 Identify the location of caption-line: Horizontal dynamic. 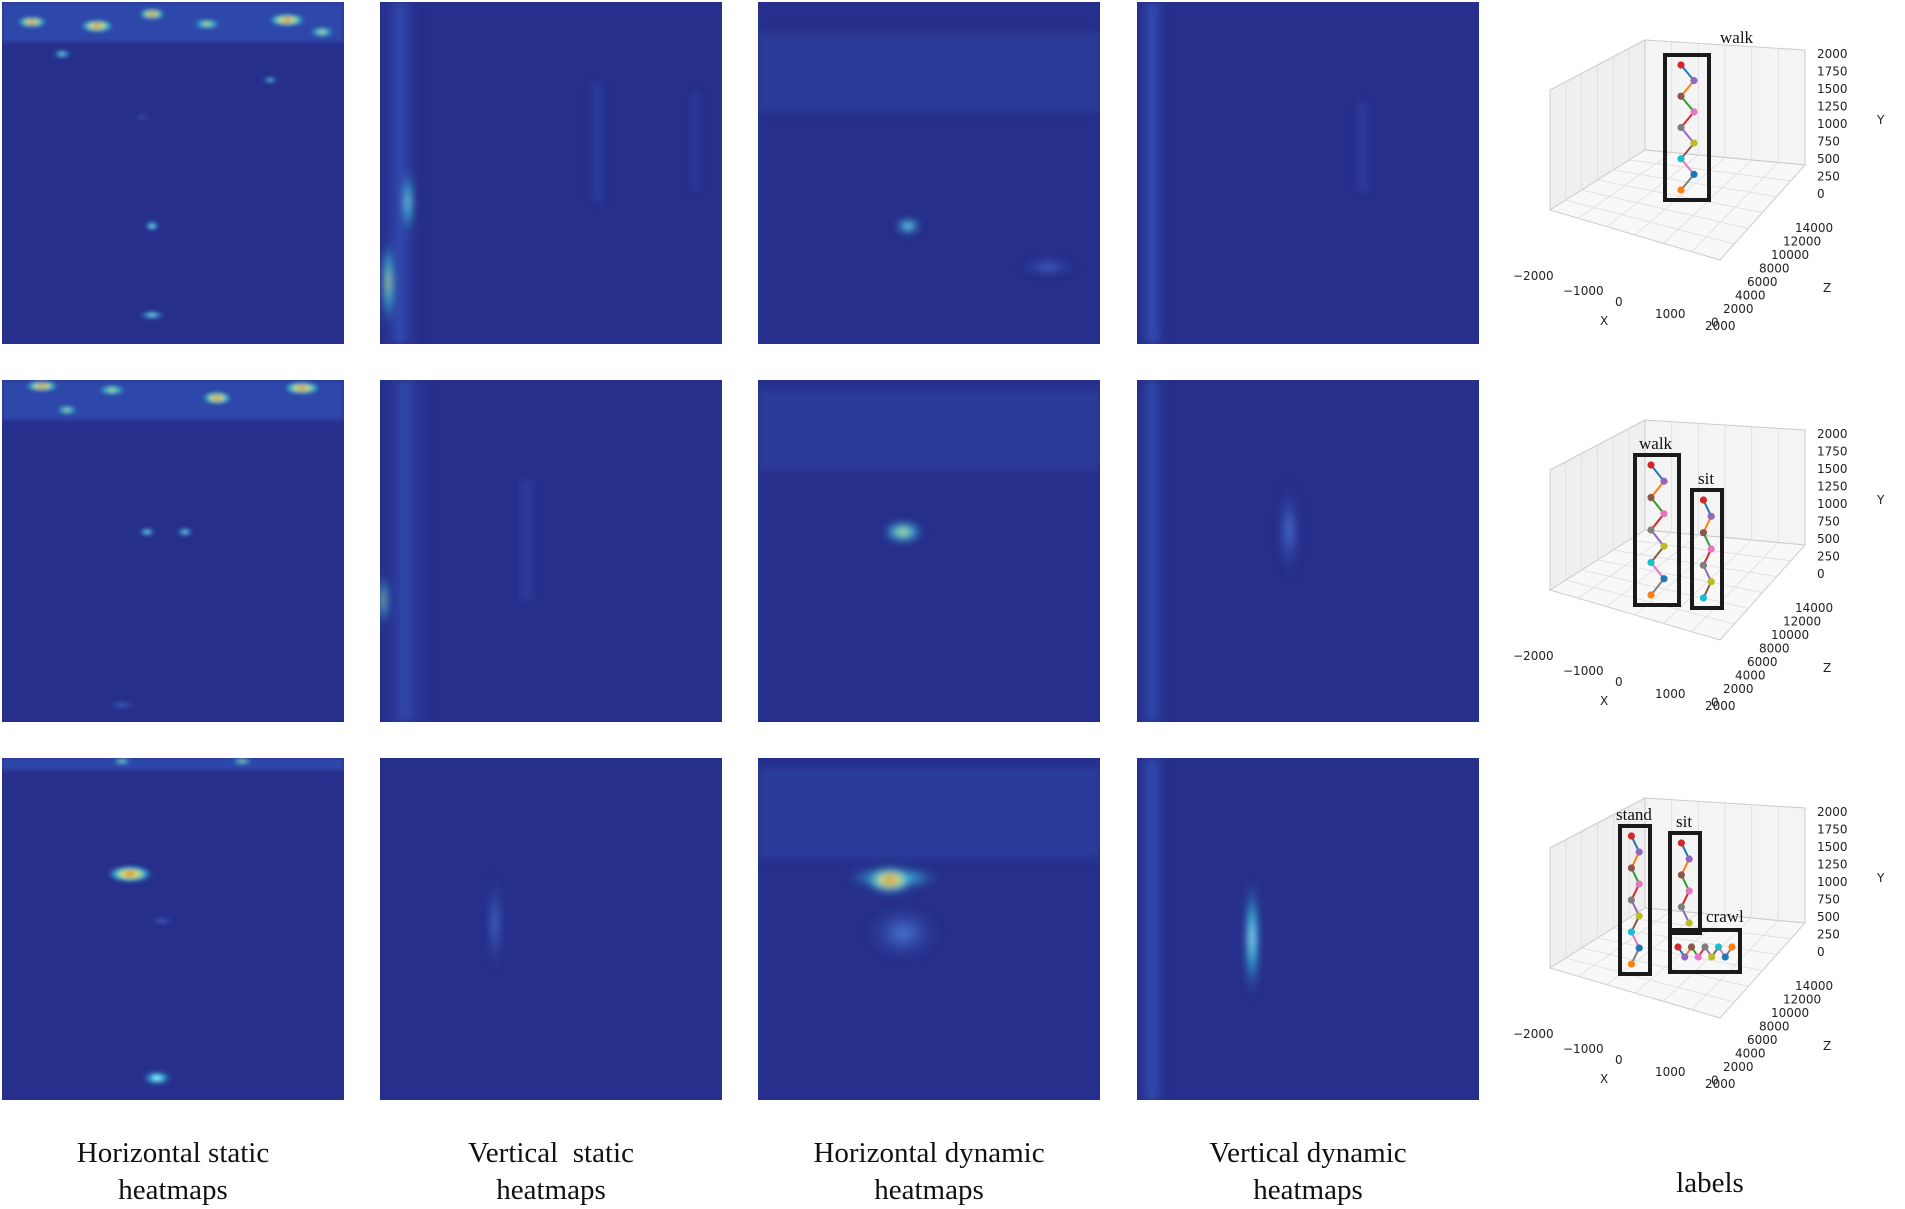
(929, 1153).